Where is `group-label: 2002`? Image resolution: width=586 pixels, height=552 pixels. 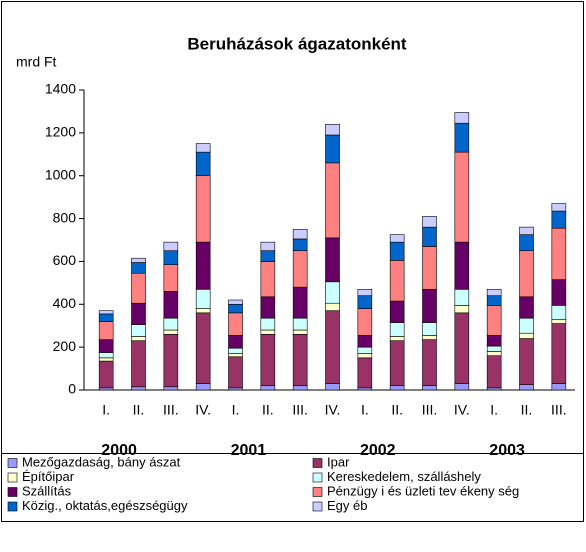
group-label: 2002 is located at coordinates (378, 450).